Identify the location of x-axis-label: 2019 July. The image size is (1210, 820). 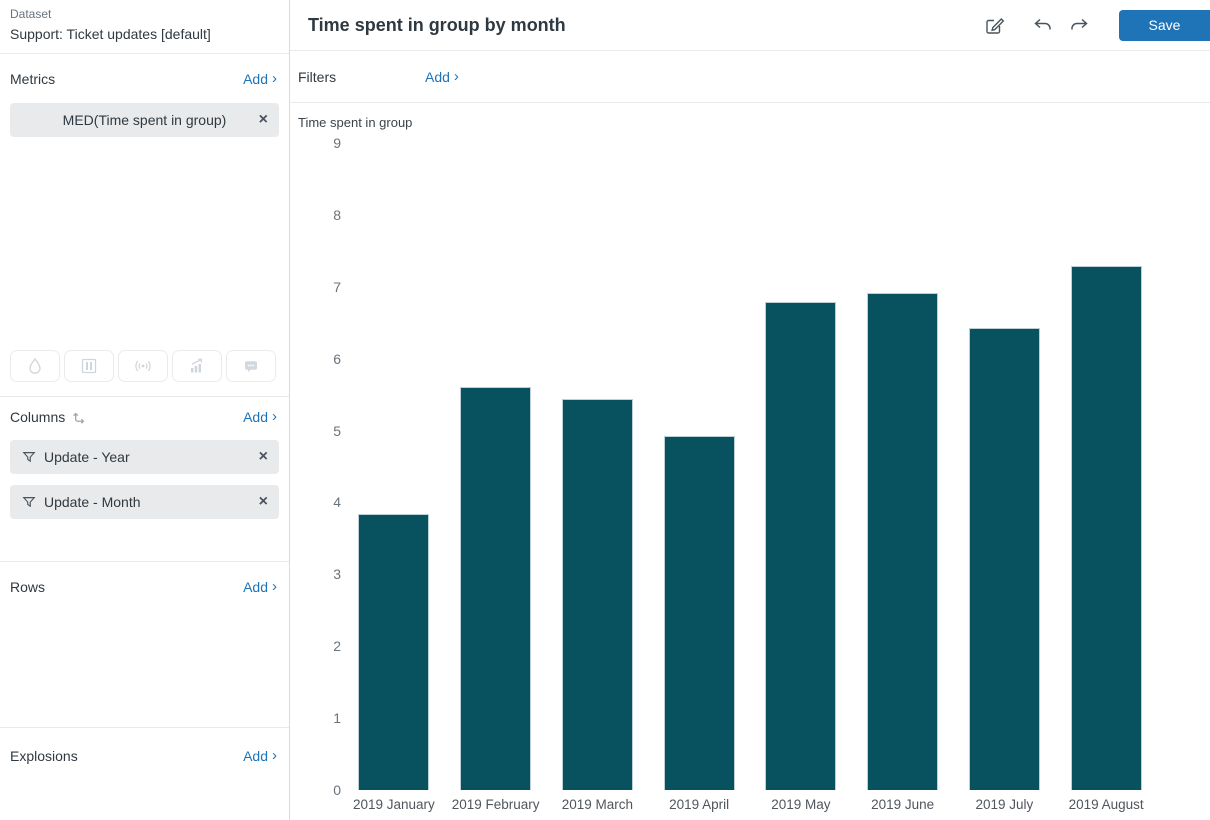
(1004, 804).